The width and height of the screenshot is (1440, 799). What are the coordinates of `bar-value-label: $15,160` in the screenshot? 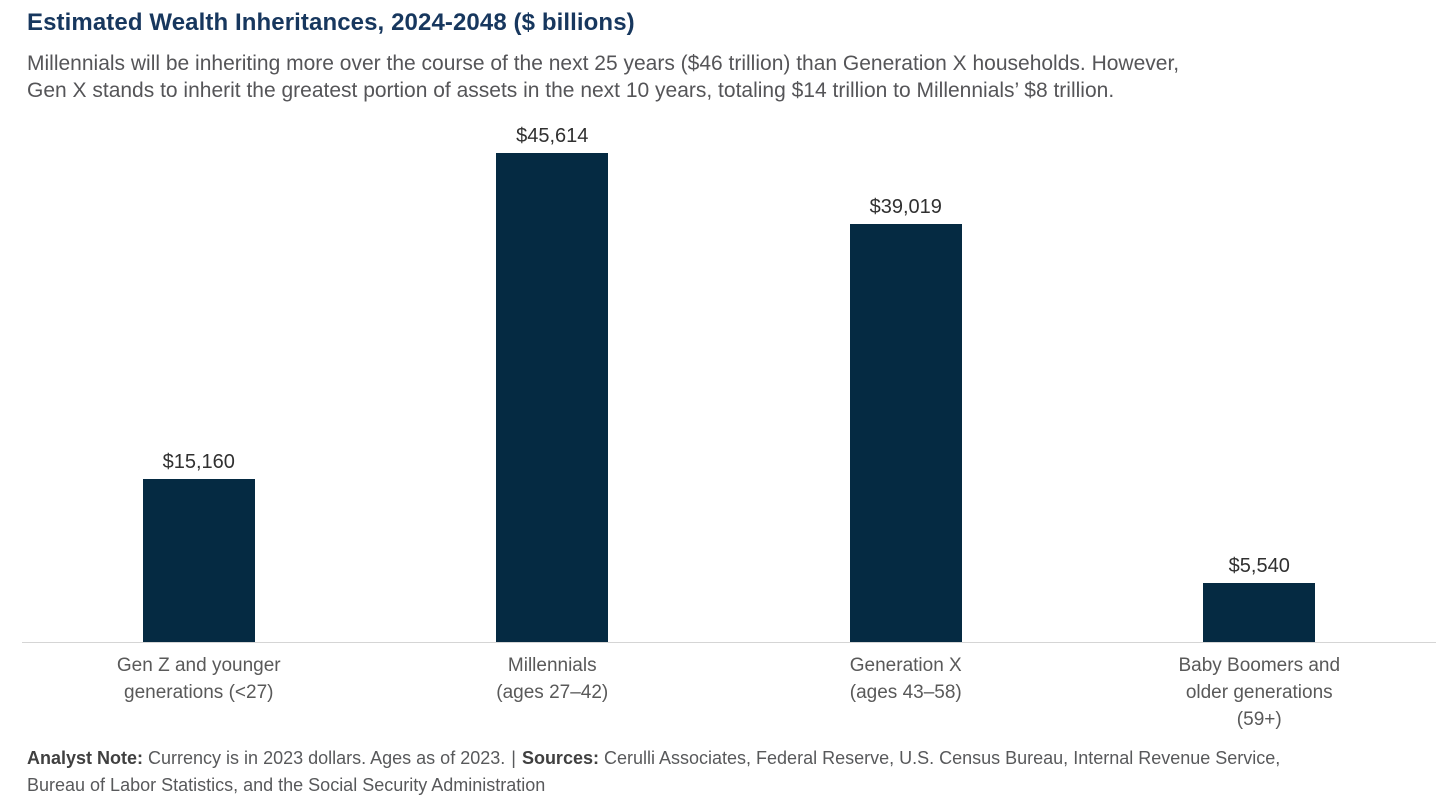 It's located at (198, 462).